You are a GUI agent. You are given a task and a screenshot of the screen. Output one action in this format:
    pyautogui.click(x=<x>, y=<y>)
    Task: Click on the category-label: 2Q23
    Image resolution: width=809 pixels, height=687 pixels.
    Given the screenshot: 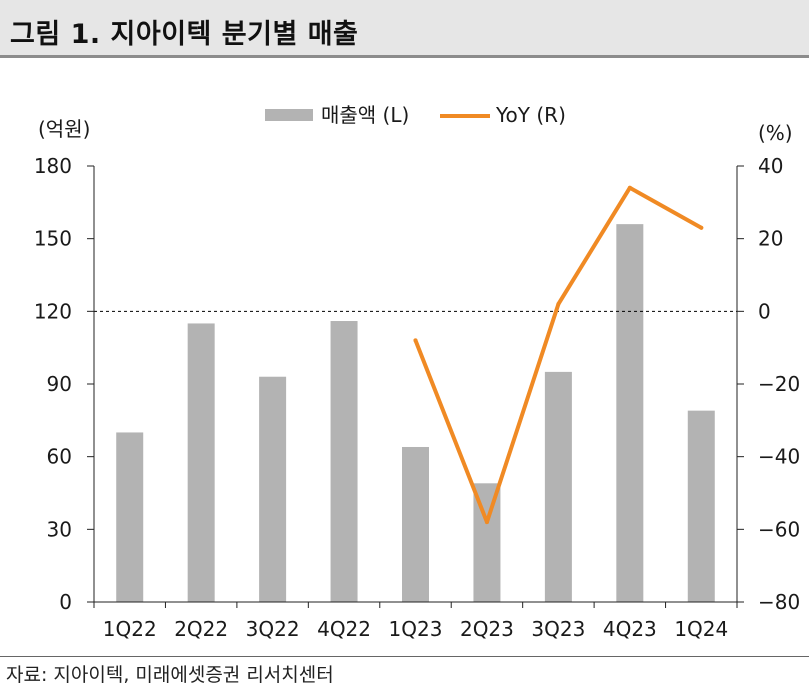 What is the action you would take?
    pyautogui.click(x=487, y=629)
    